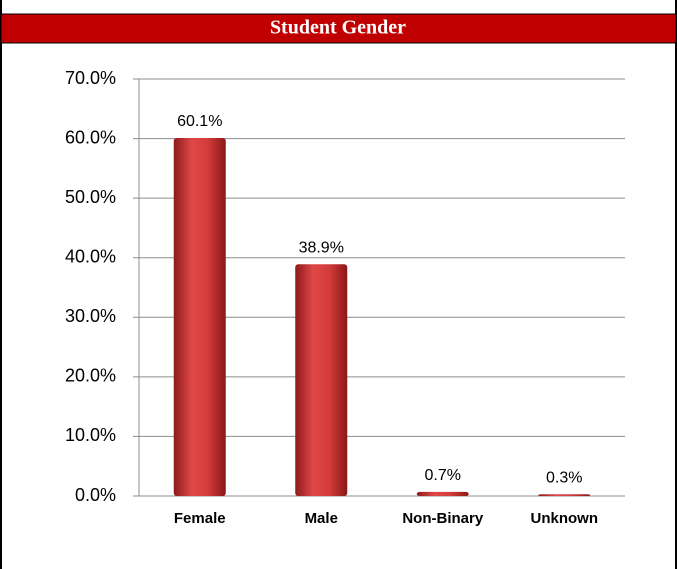 This screenshot has height=569, width=677. Describe the element at coordinates (90, 137) in the screenshot. I see `y-tick-label: 60.0%` at that location.